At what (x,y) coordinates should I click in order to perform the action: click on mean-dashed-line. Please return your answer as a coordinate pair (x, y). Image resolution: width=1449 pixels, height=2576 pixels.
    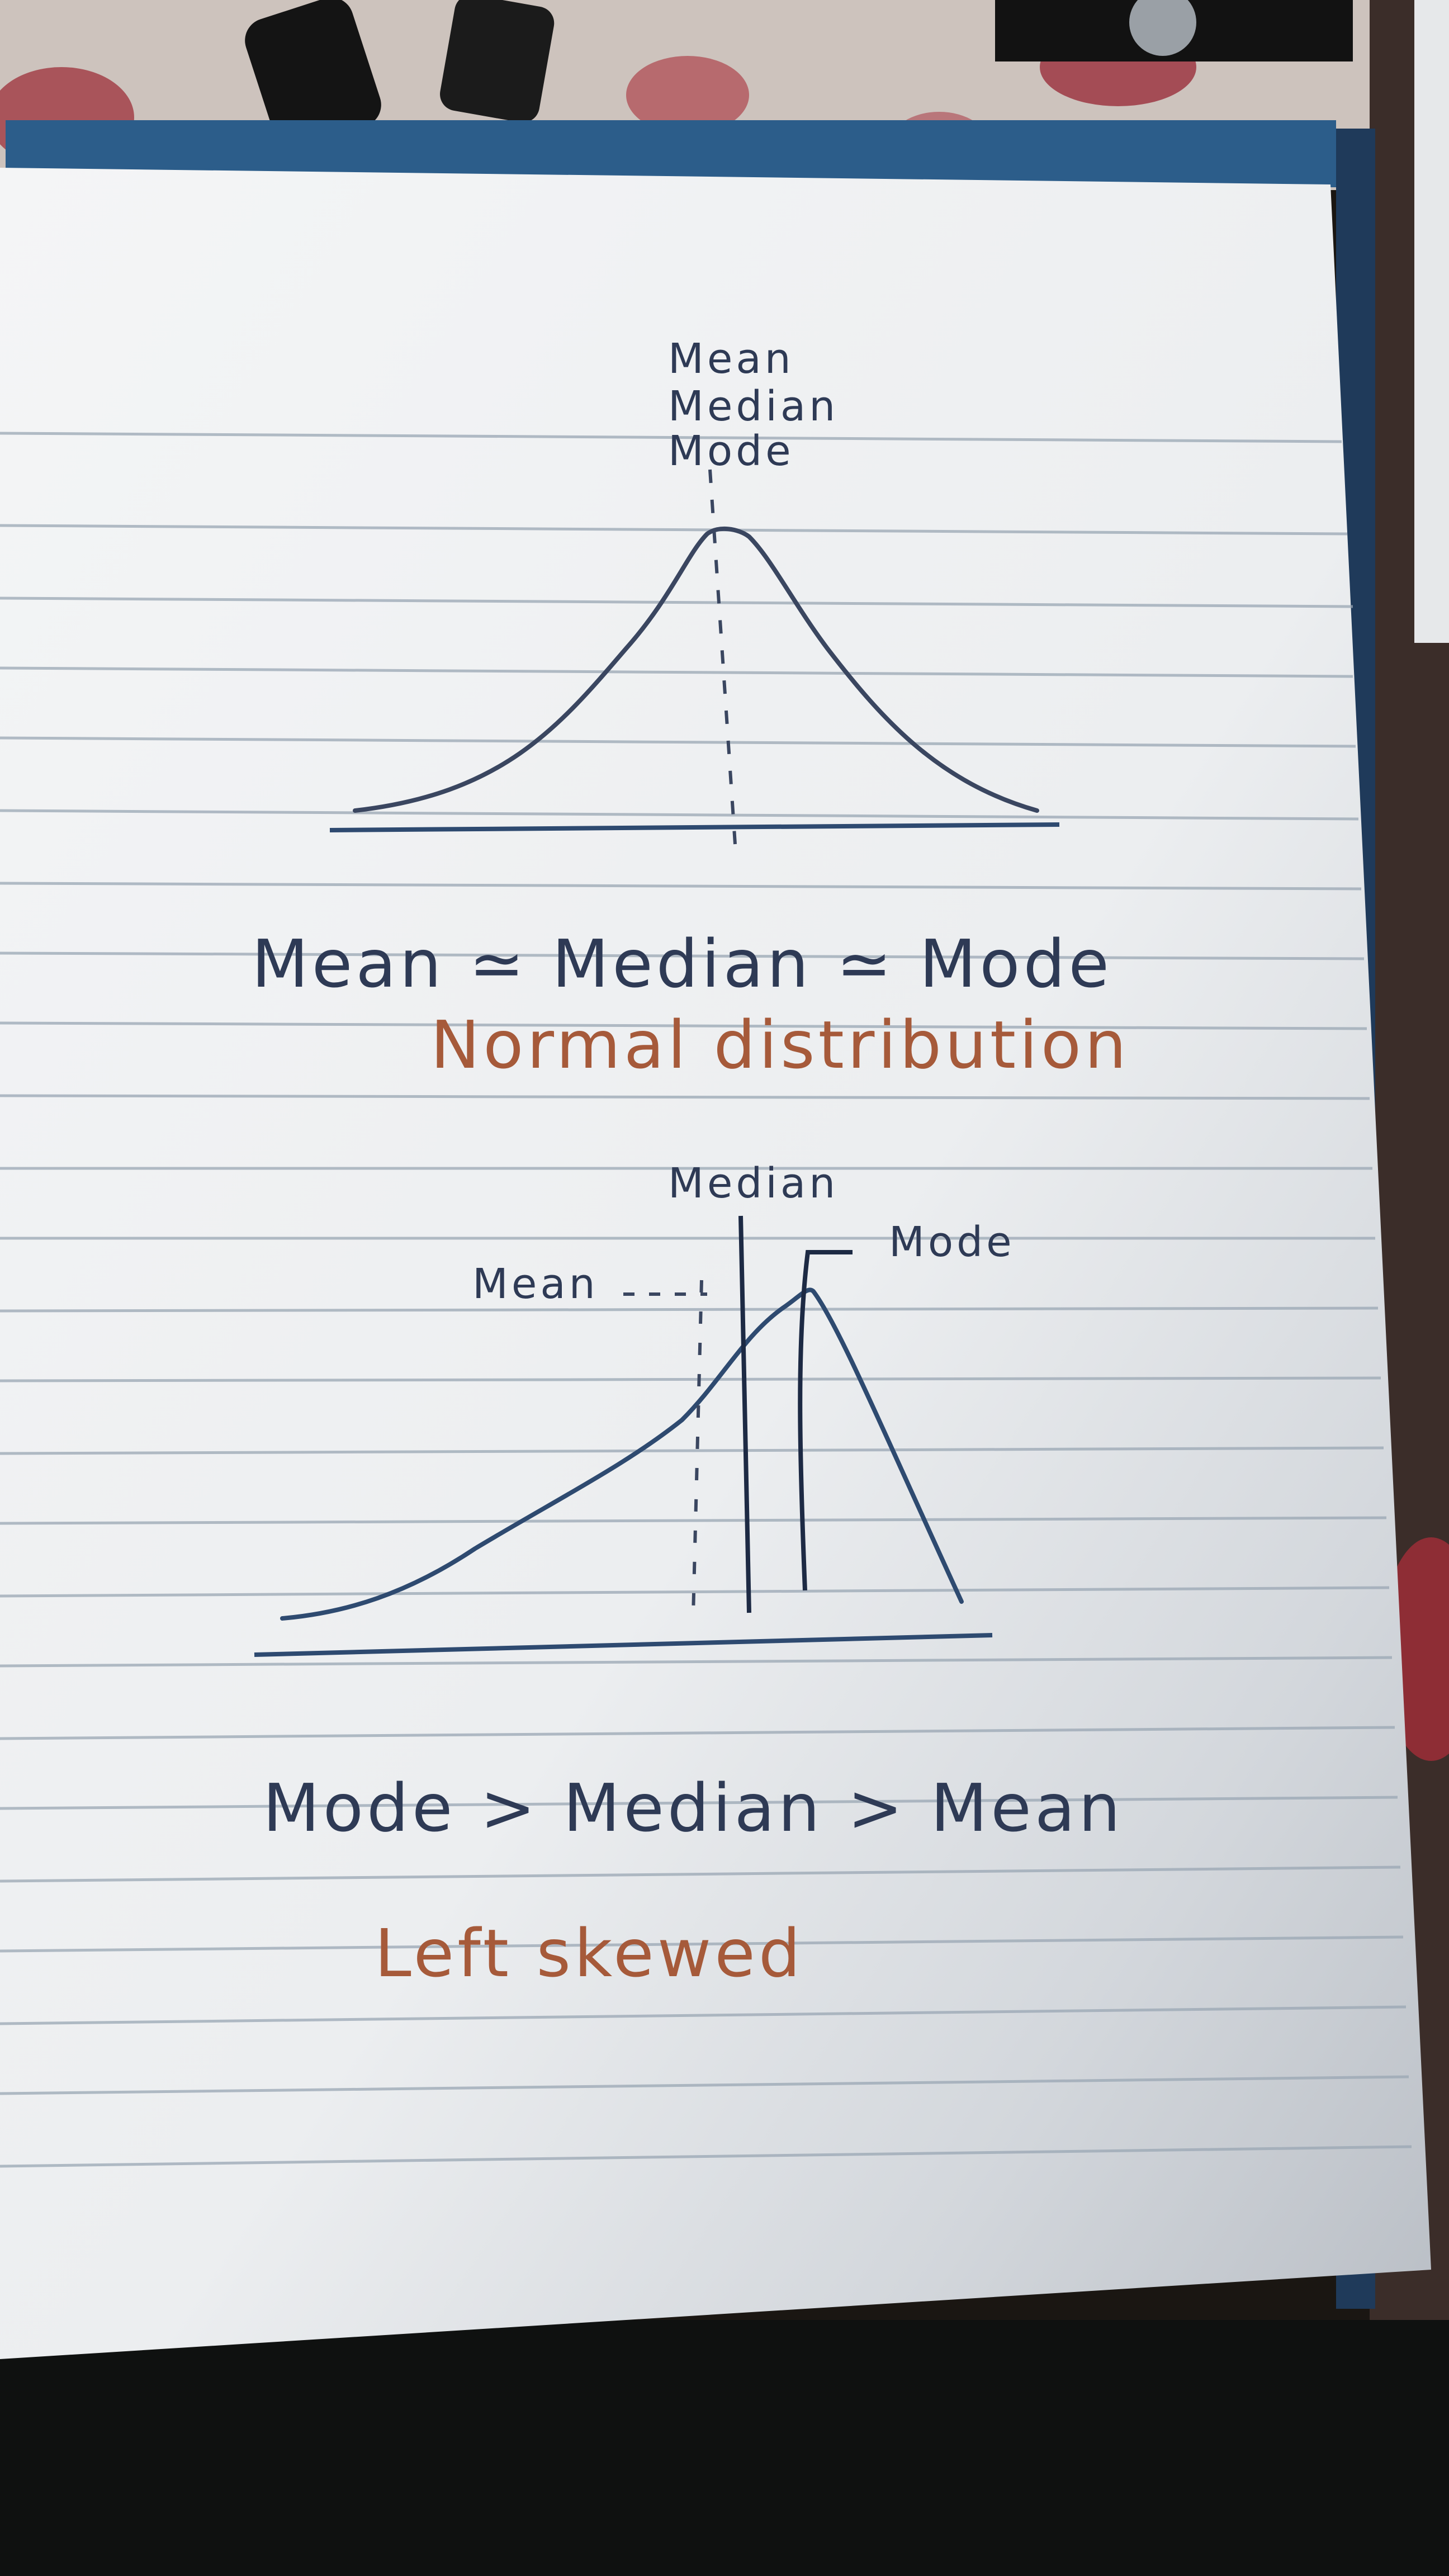
    Looking at the image, I should click on (697, 1448).